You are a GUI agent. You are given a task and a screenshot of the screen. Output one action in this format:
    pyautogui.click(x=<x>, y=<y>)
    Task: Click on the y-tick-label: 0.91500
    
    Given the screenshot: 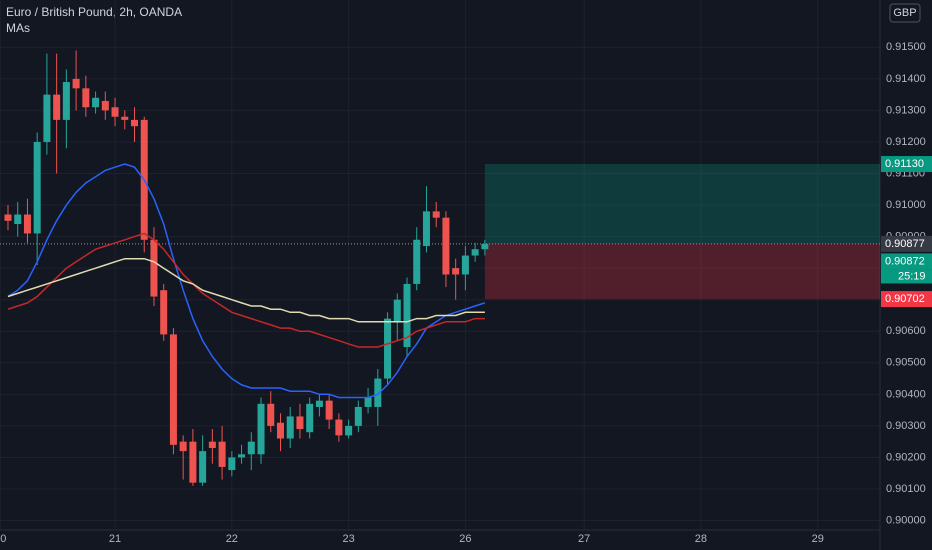 What is the action you would take?
    pyautogui.click(x=906, y=47)
    